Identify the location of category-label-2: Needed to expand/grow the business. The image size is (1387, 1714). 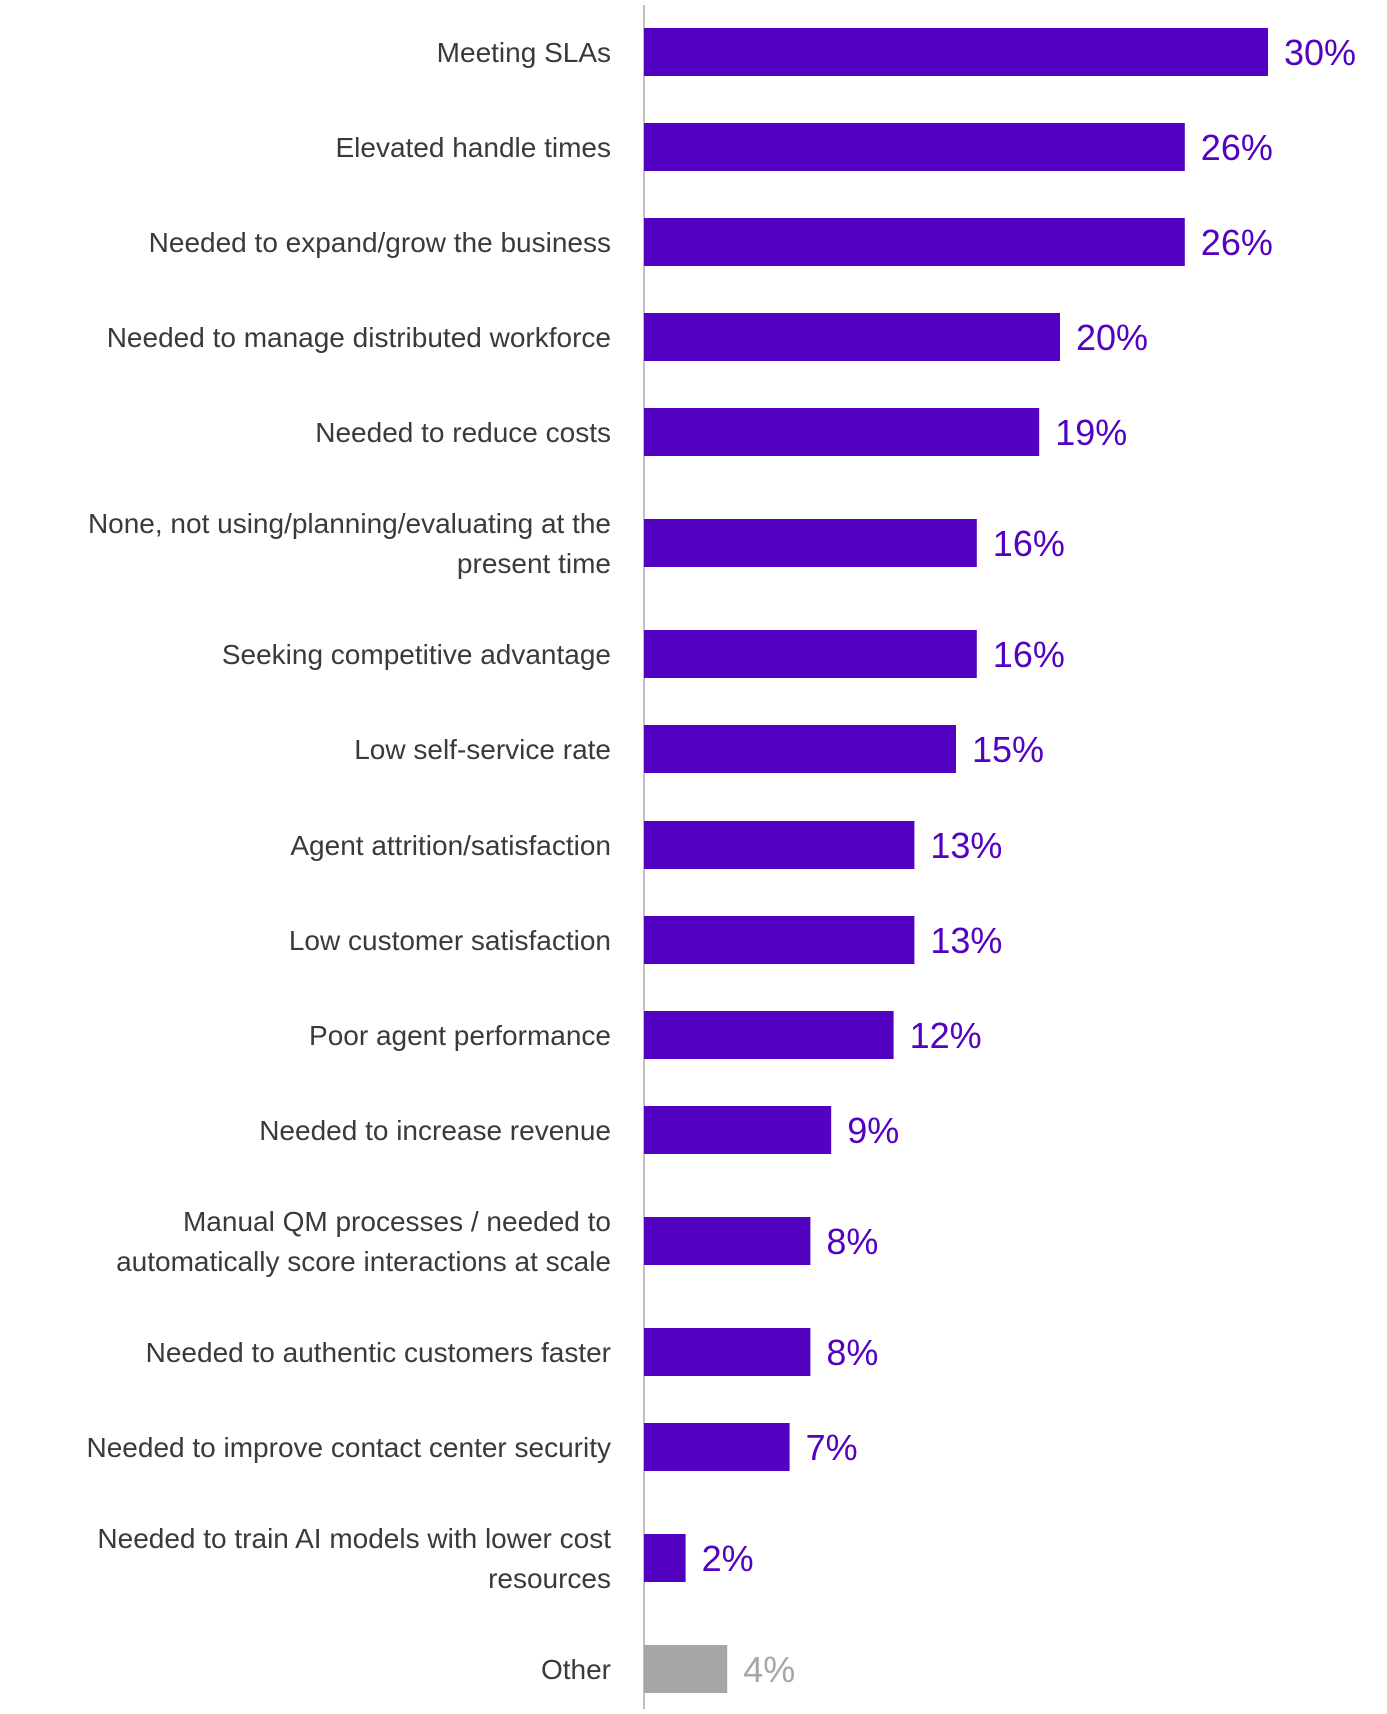
(380, 242).